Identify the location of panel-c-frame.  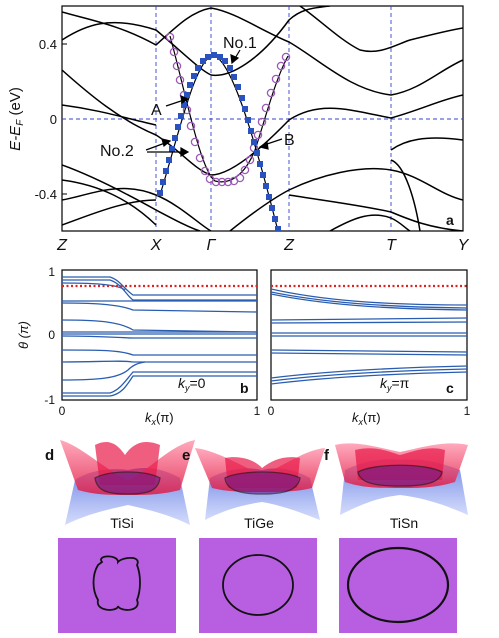
(369, 335).